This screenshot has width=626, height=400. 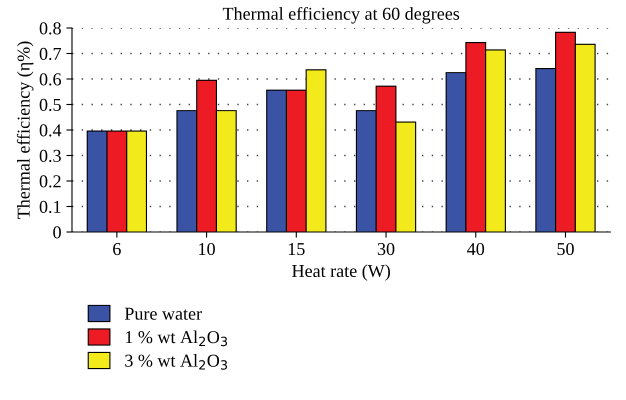 What do you see at coordinates (50, 156) in the screenshot?
I see `y-tick-label: 0.3` at bounding box center [50, 156].